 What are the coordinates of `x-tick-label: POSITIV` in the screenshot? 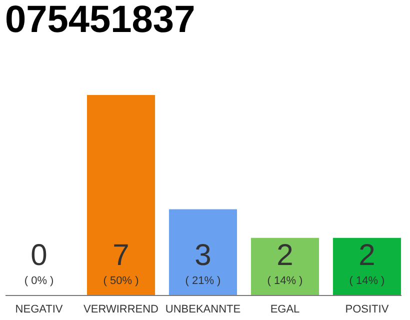 It's located at (367, 310).